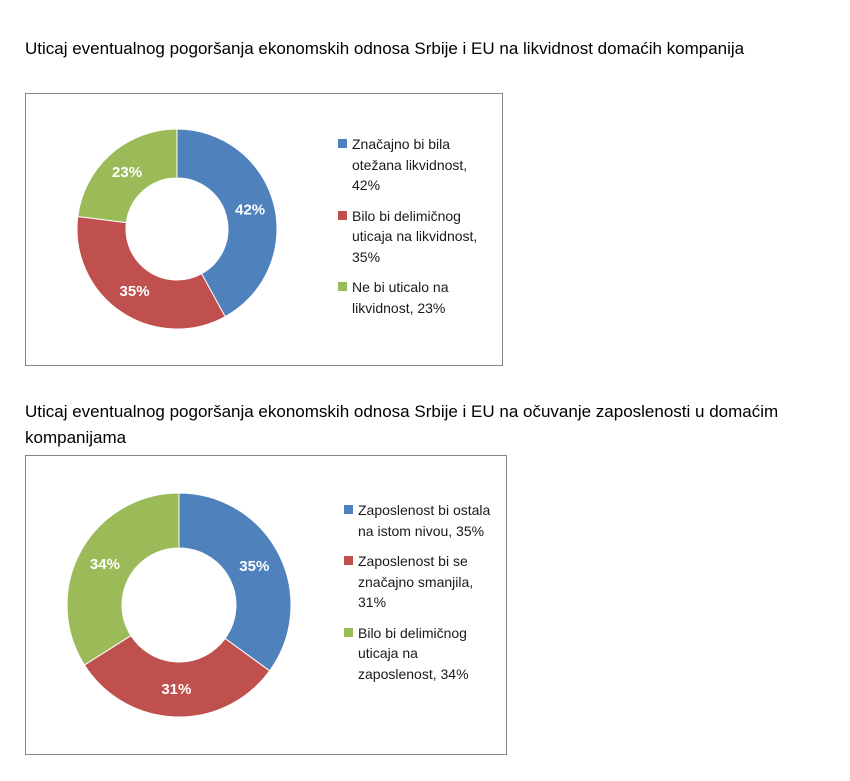  Describe the element at coordinates (250, 210) in the screenshot. I see `slice-data-label: 42%` at that location.